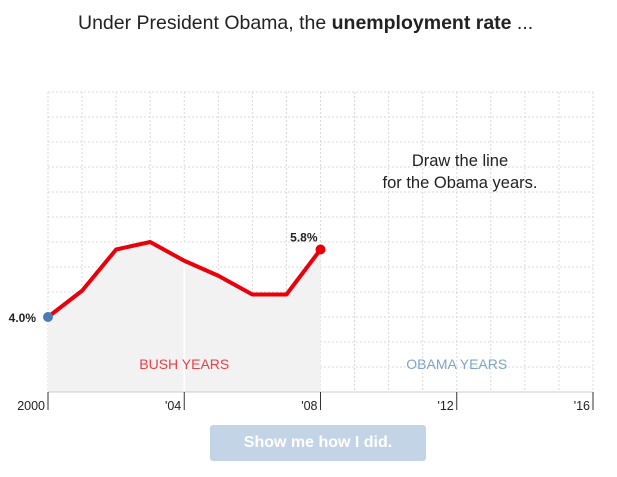 The width and height of the screenshot is (617, 477). What do you see at coordinates (48, 317) in the screenshot?
I see `start-point` at bounding box center [48, 317].